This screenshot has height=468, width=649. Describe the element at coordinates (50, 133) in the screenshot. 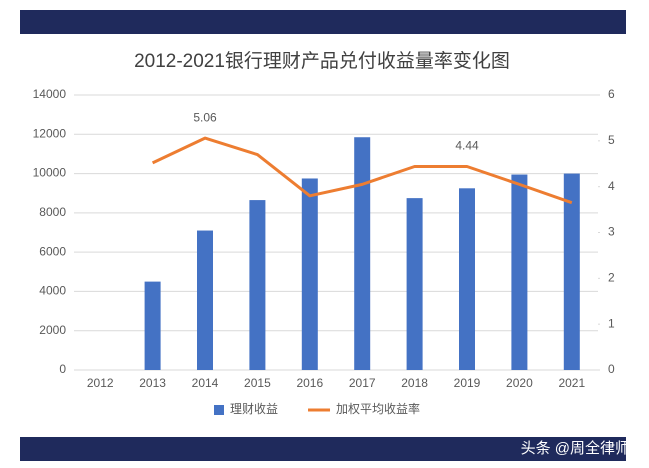

I see `y-tick-label: 12000` at that location.